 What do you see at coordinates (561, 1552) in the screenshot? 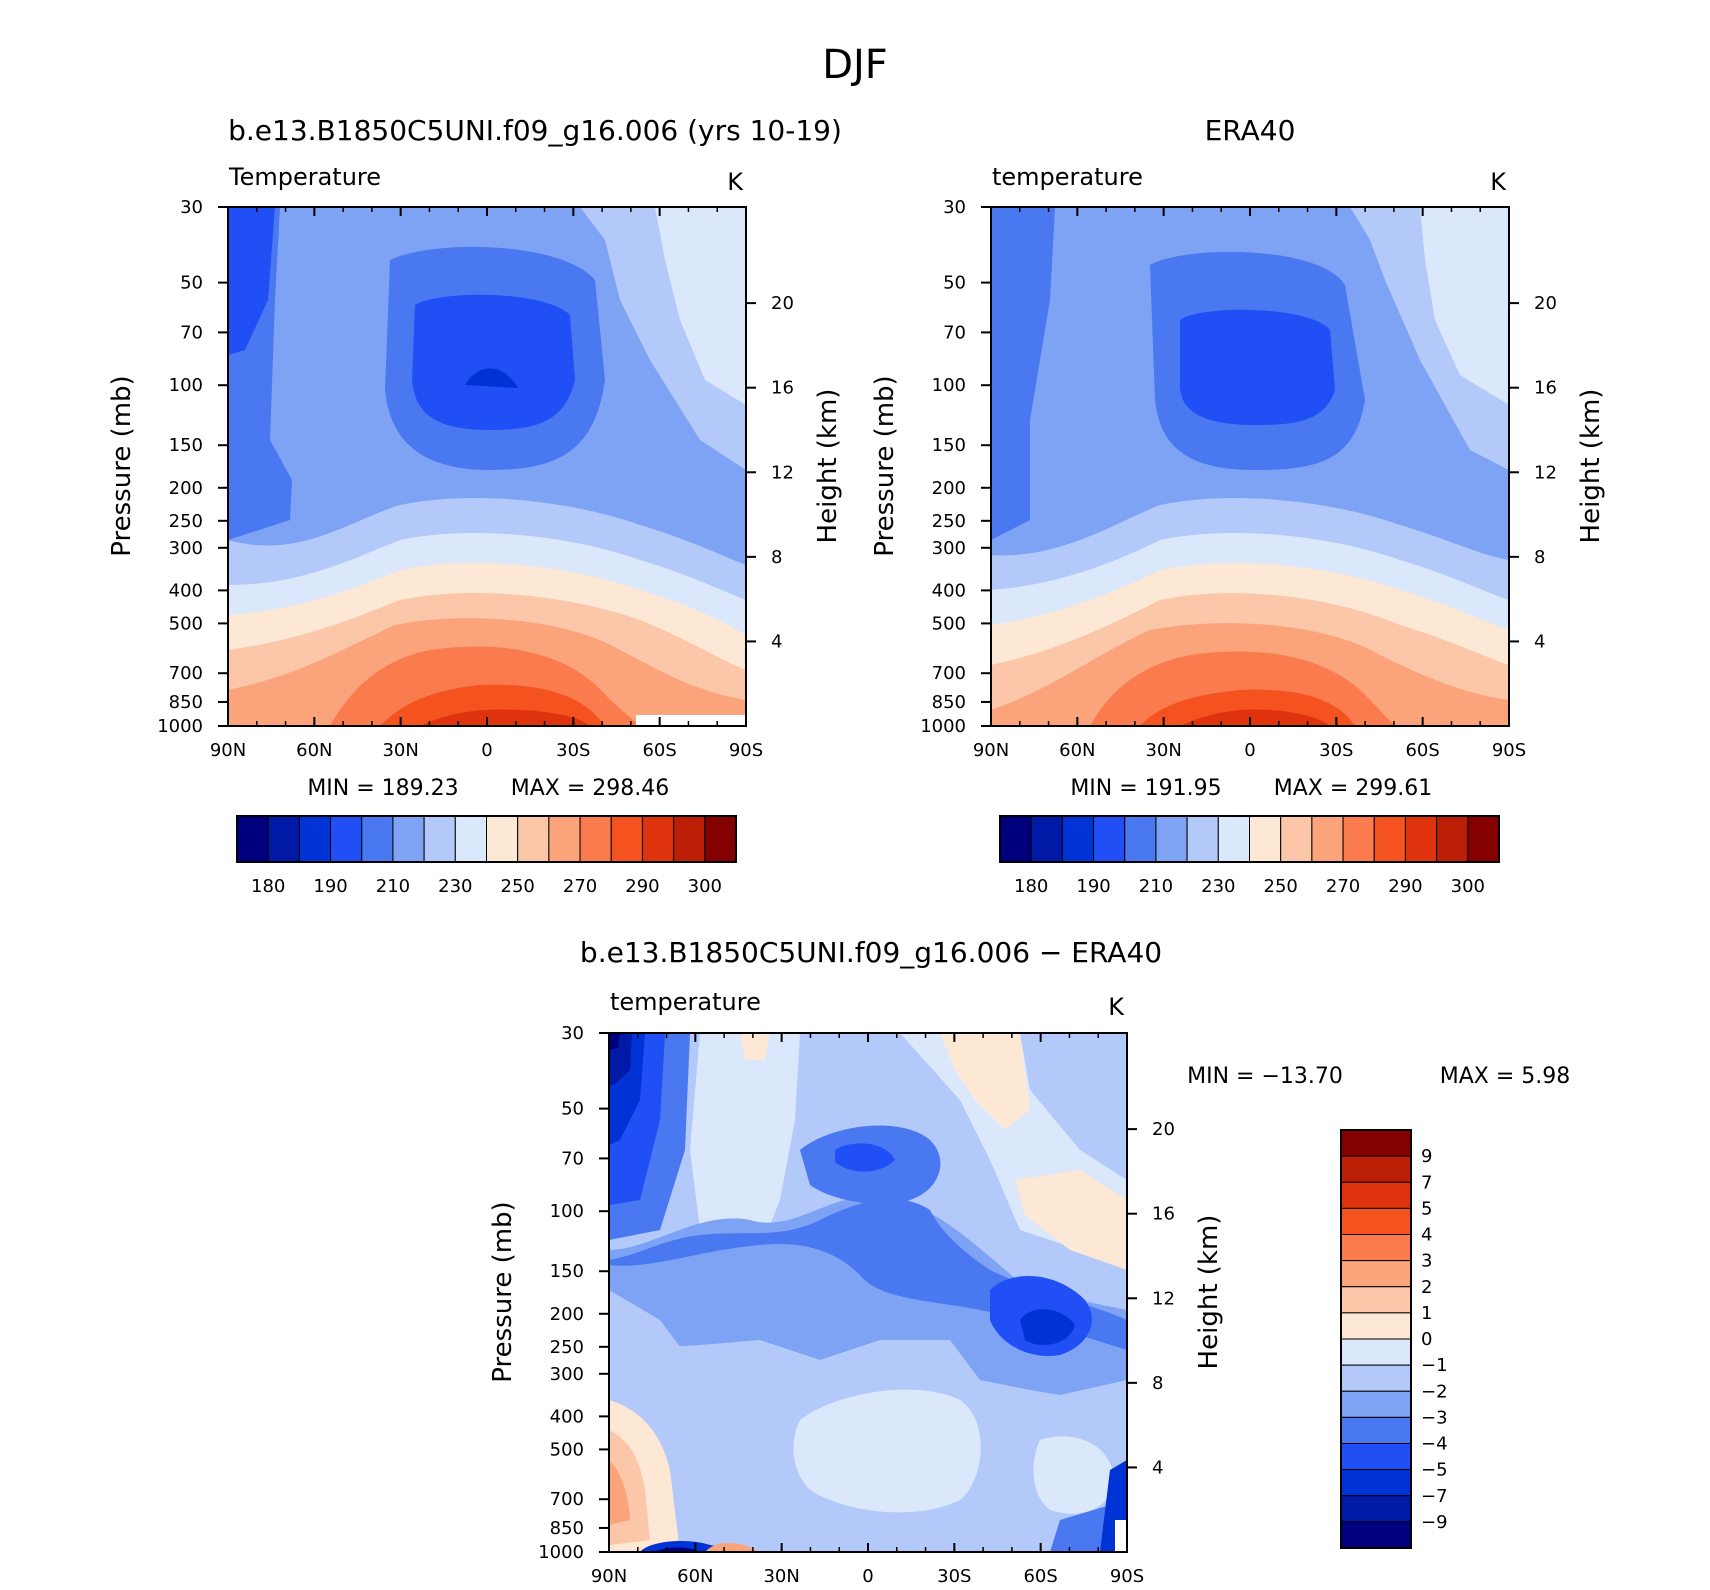
I see `y-tick-label: 1000` at bounding box center [561, 1552].